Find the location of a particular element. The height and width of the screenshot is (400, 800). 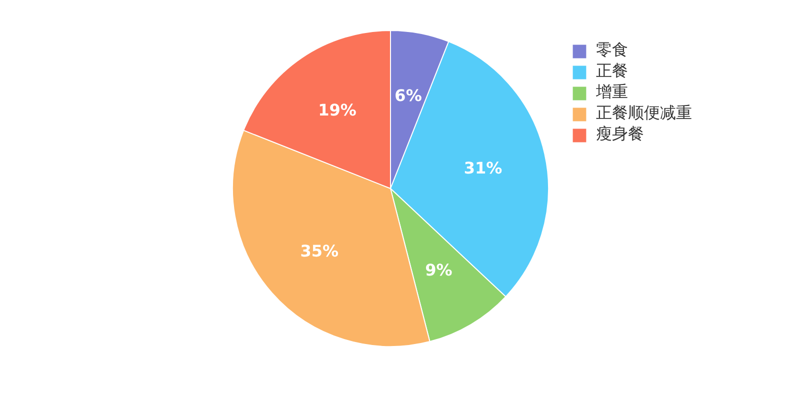

legend-label: 增重 is located at coordinates (612, 92).